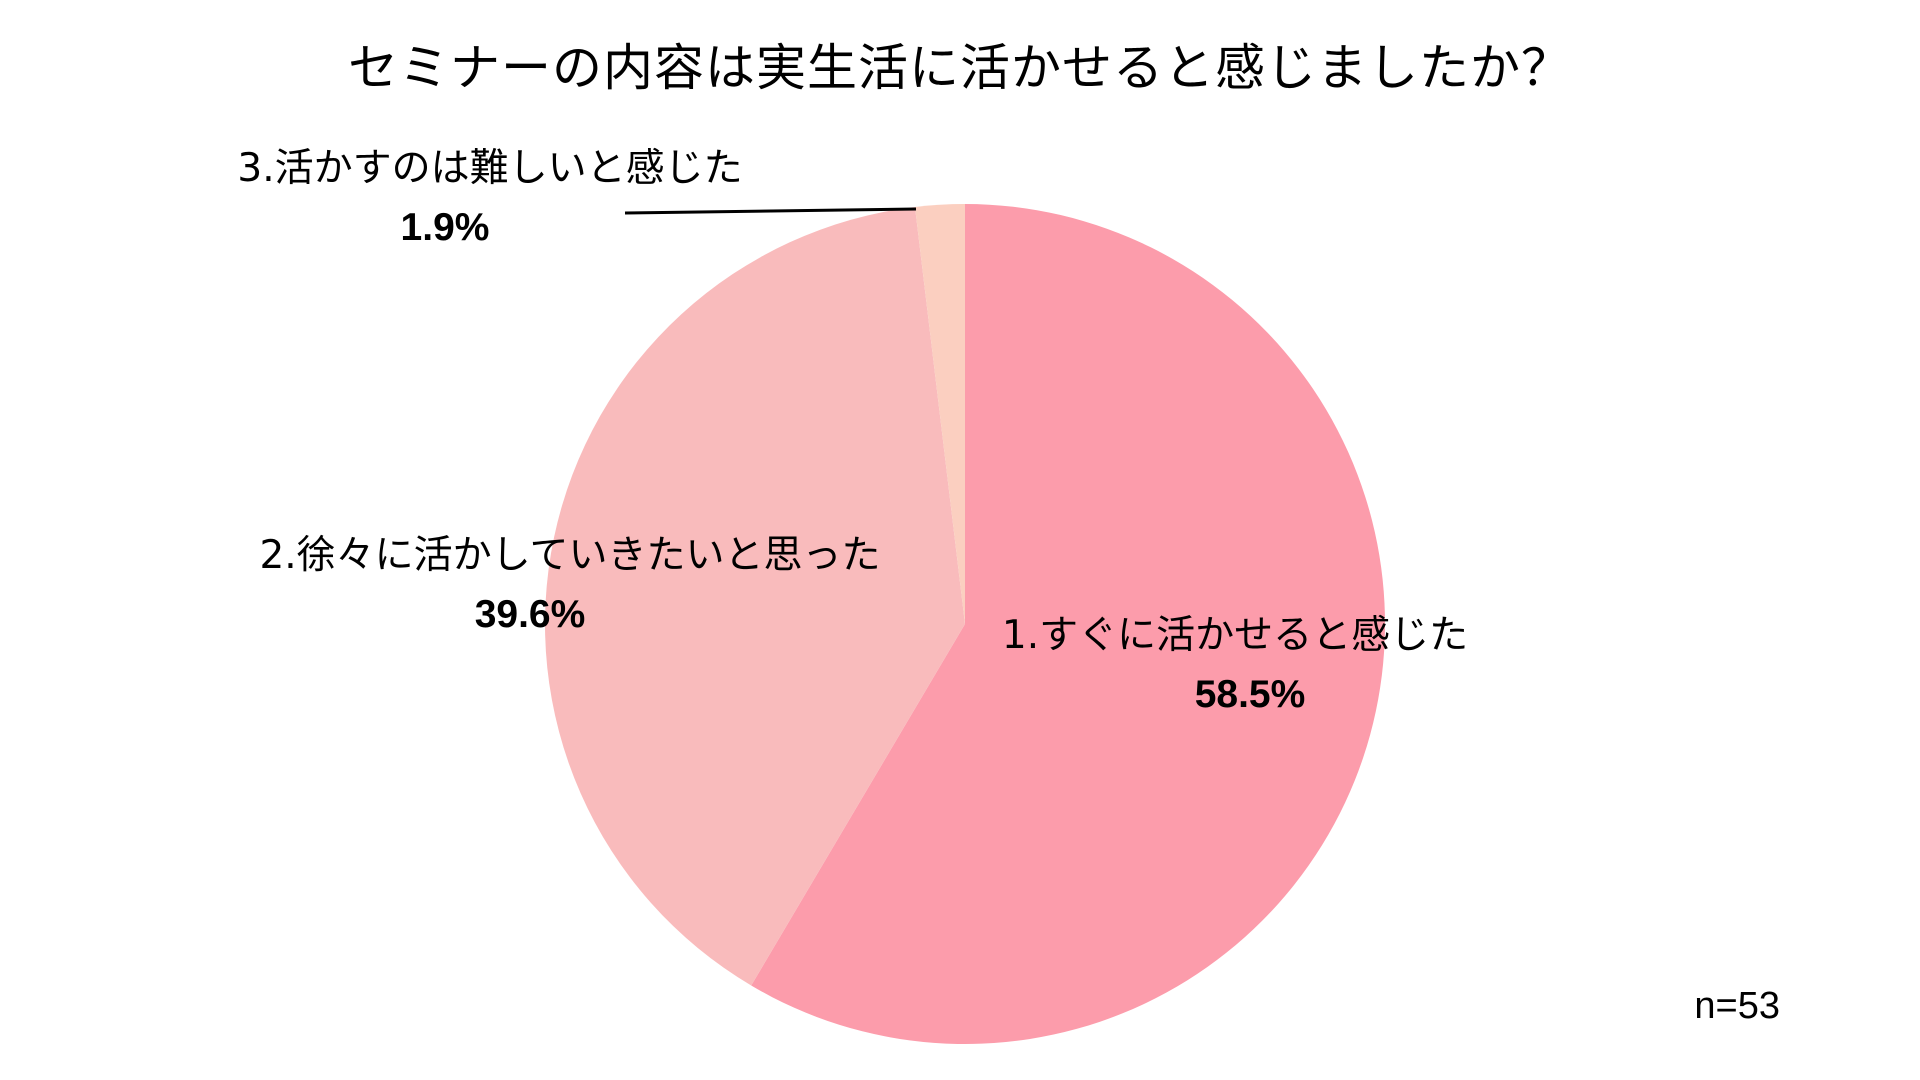 This screenshot has height=1080, width=1920. What do you see at coordinates (960, 68) in the screenshot?
I see `chart-title: セミナーの内容は実生活に活かせると感じましたか？` at bounding box center [960, 68].